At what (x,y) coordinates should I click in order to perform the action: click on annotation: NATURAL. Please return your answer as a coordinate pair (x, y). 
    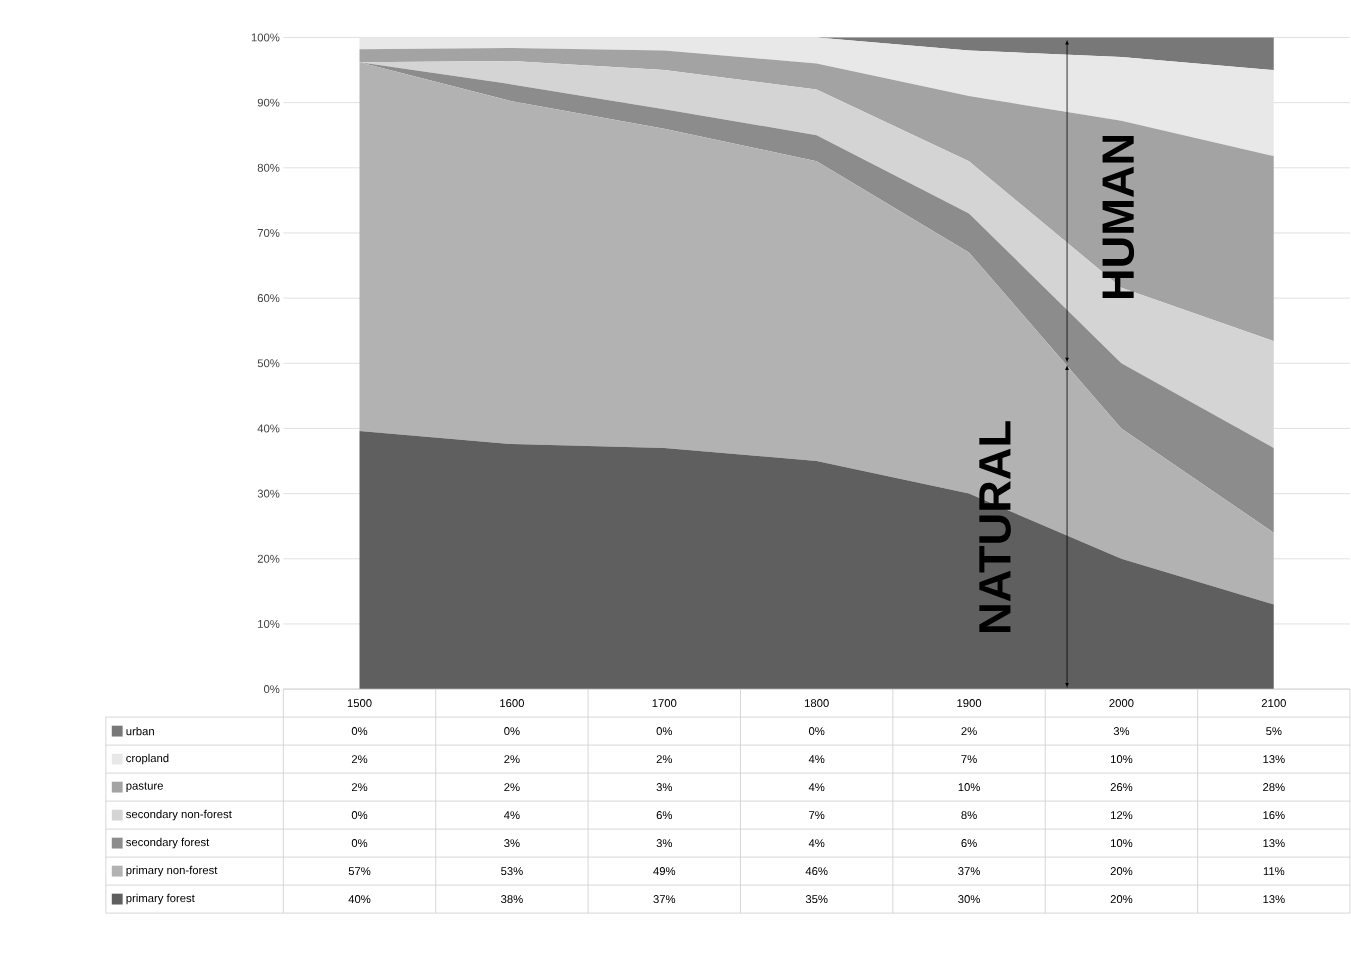
    Looking at the image, I should click on (995, 526).